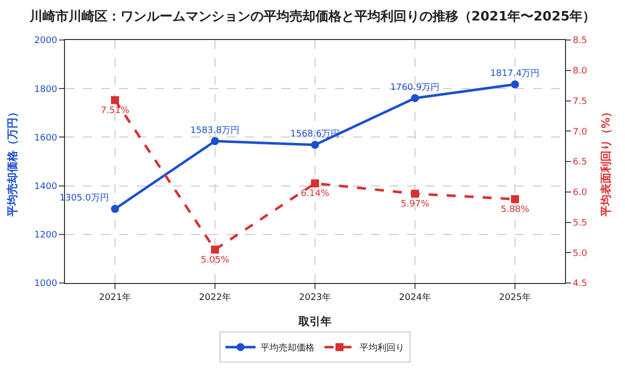  What do you see at coordinates (46, 284) in the screenshot?
I see `y-tick-label: 1000` at bounding box center [46, 284].